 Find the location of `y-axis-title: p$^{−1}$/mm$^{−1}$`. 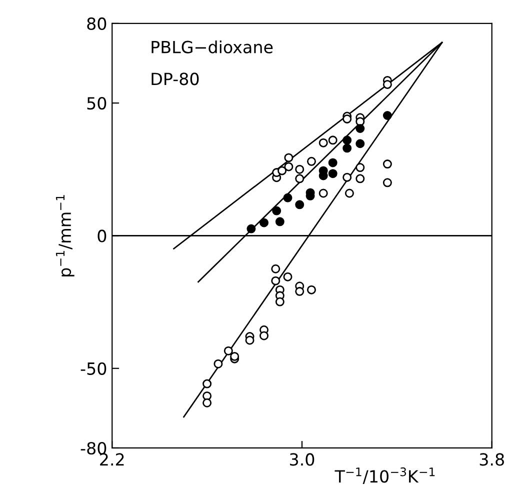

y-axis-title: p$^{−1}$/mm$^{−1}$ is located at coordinates (65, 235).